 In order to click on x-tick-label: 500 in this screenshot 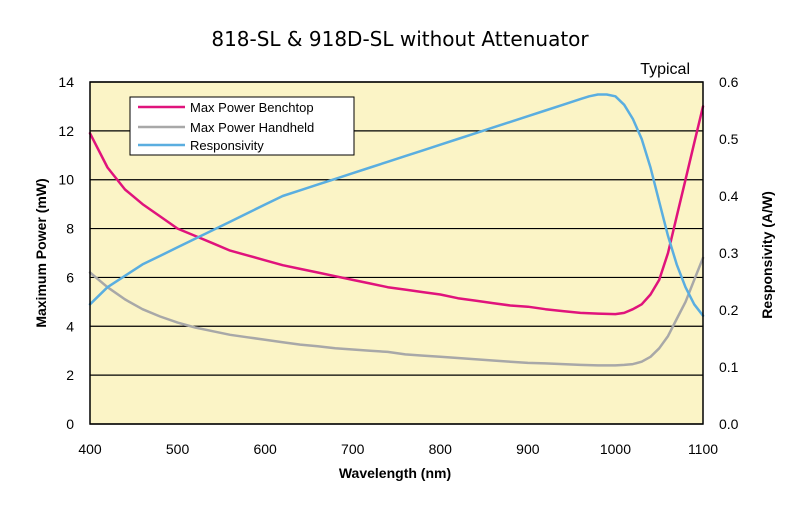, I will do `click(178, 449)`.